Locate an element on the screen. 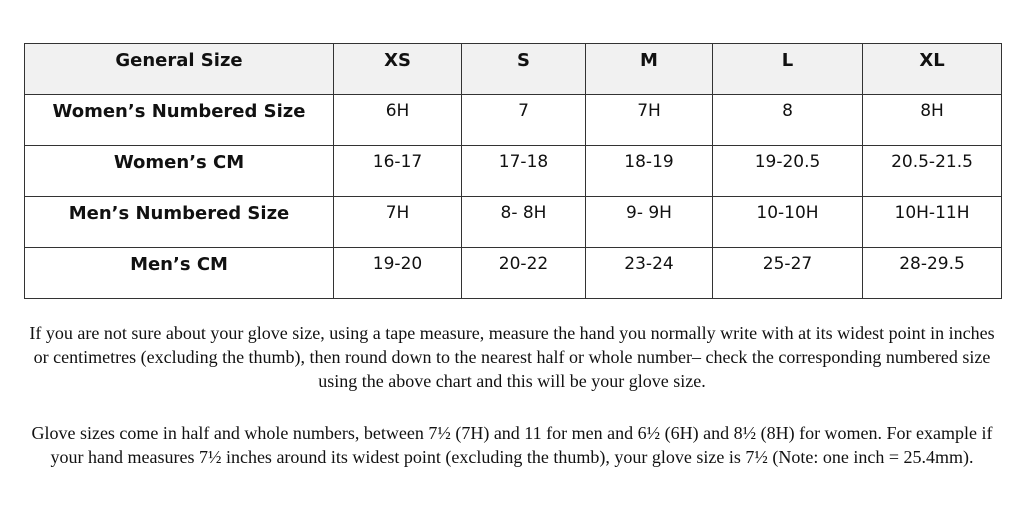 The width and height of the screenshot is (1020, 519). table-cell: 10H-11H is located at coordinates (932, 222).